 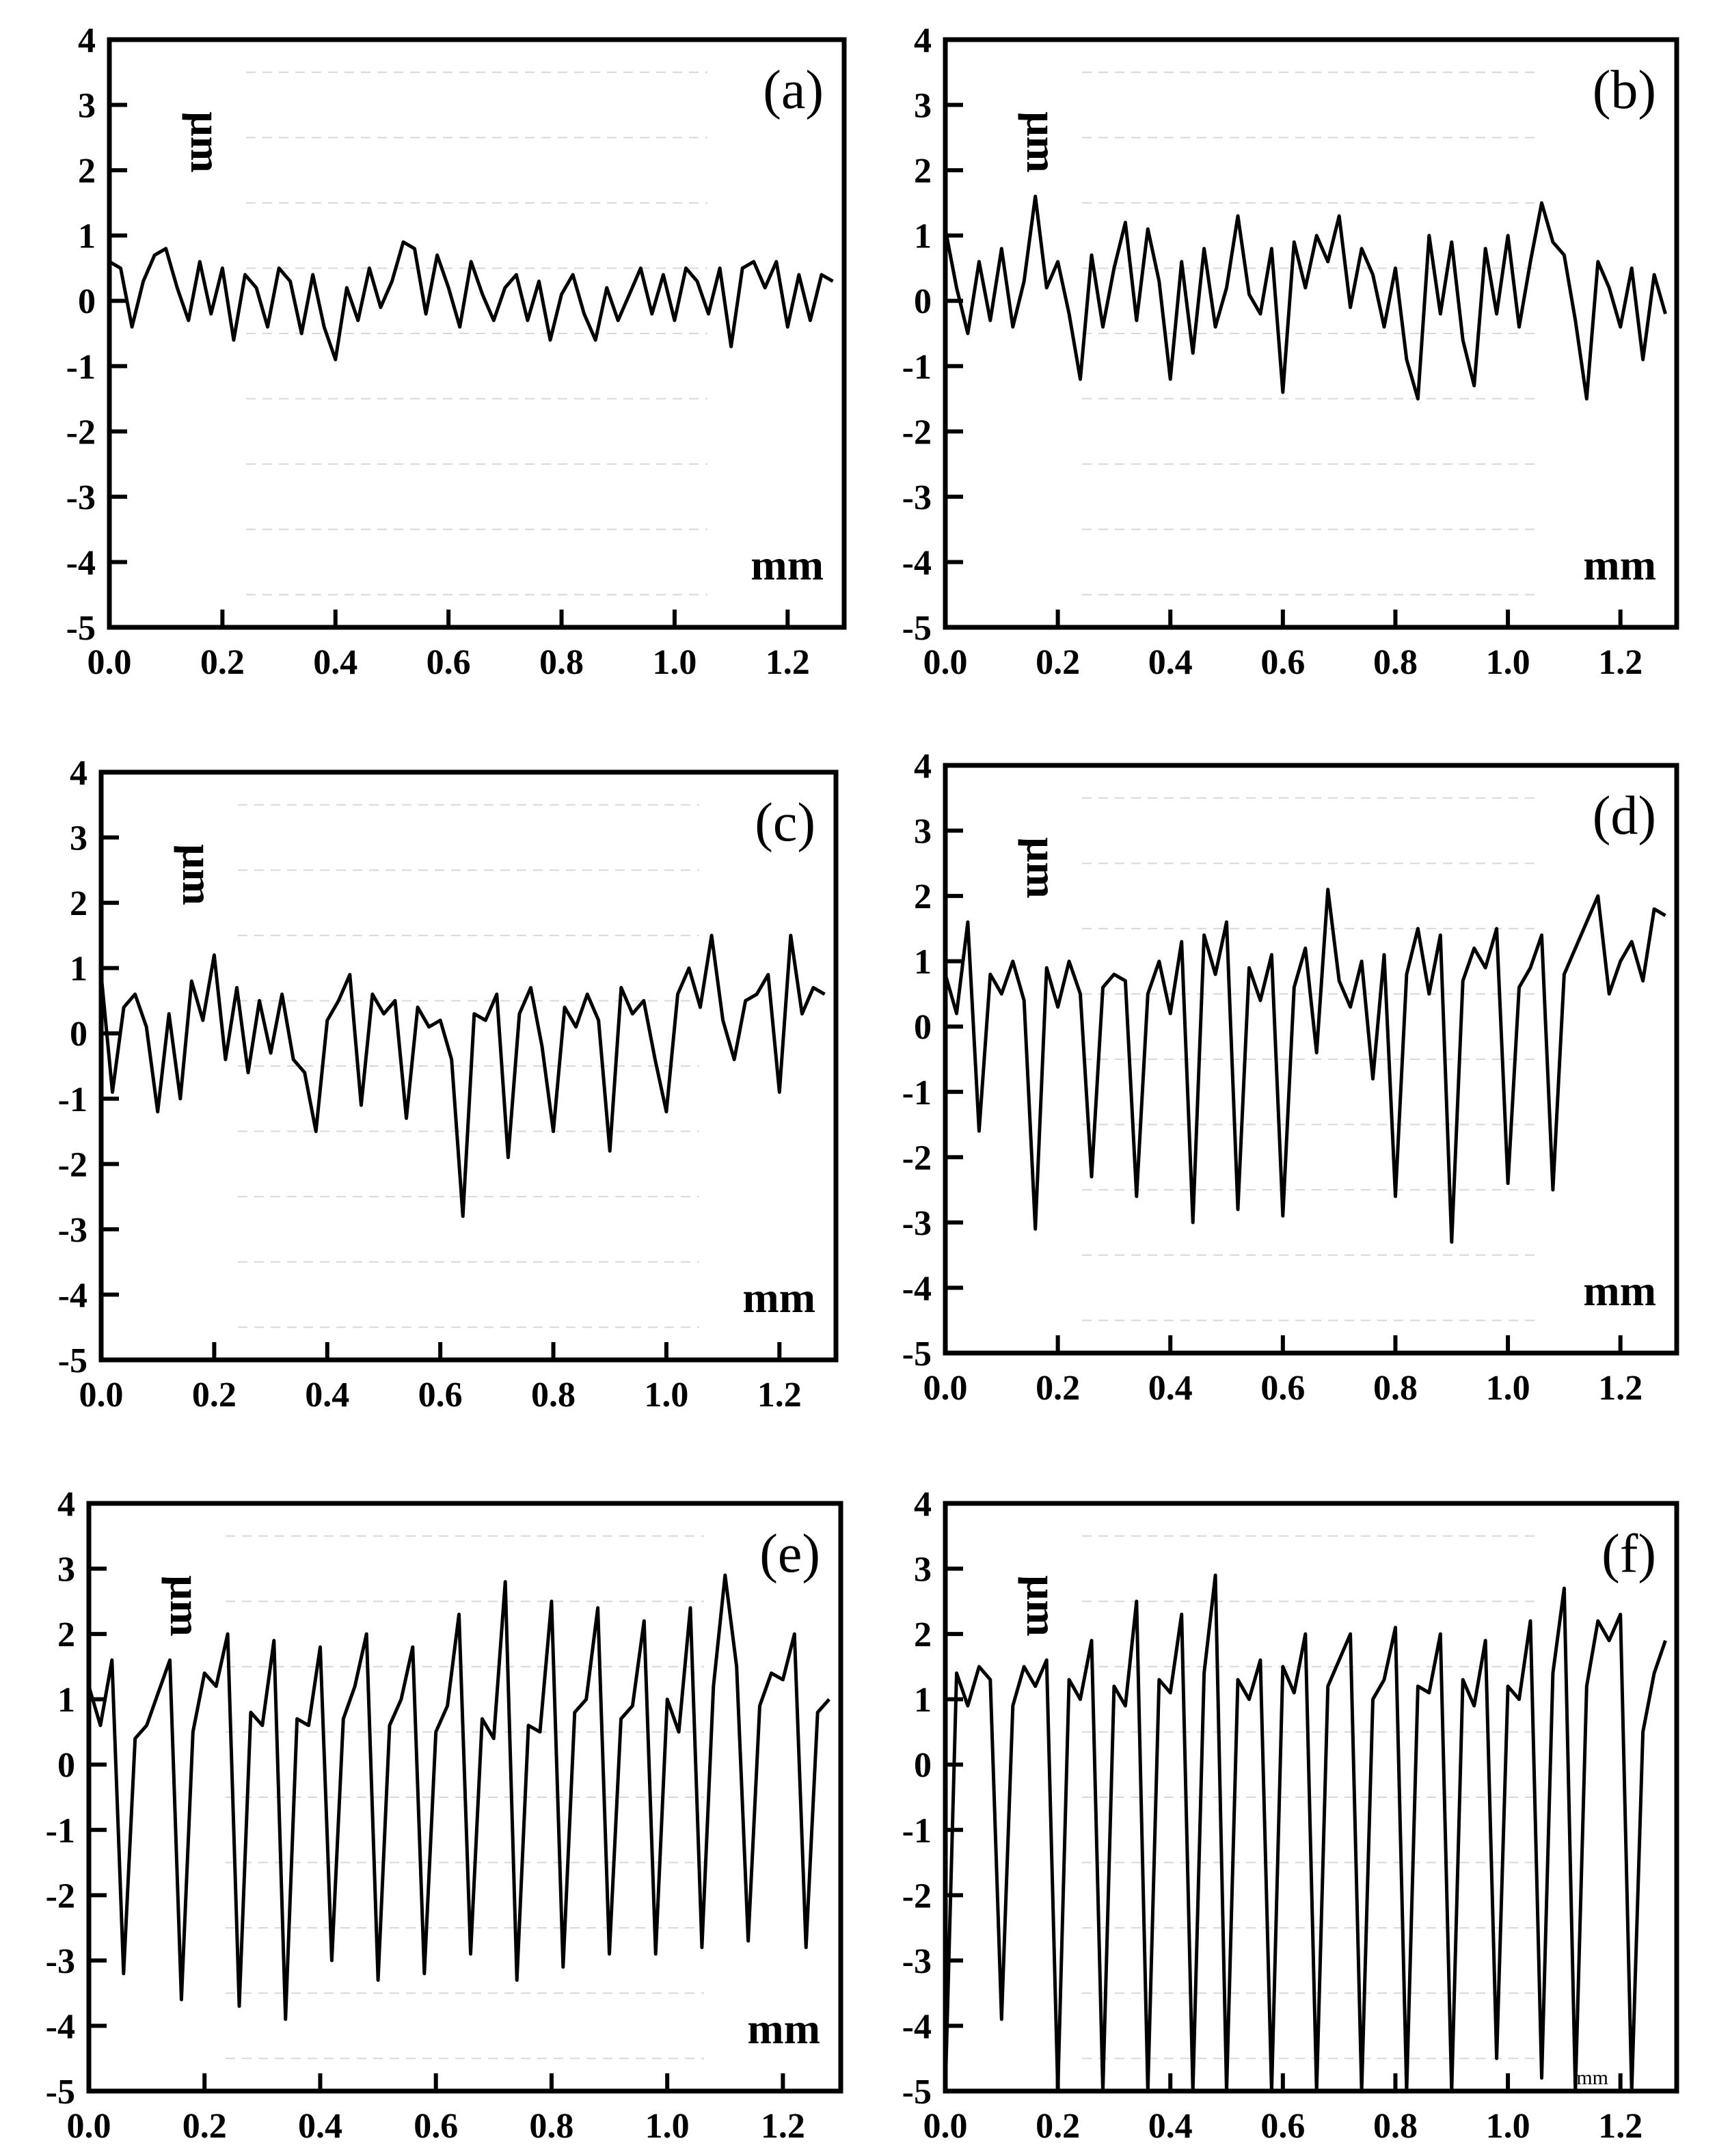 I want to click on panel-label: (c), so click(x=785, y=823).